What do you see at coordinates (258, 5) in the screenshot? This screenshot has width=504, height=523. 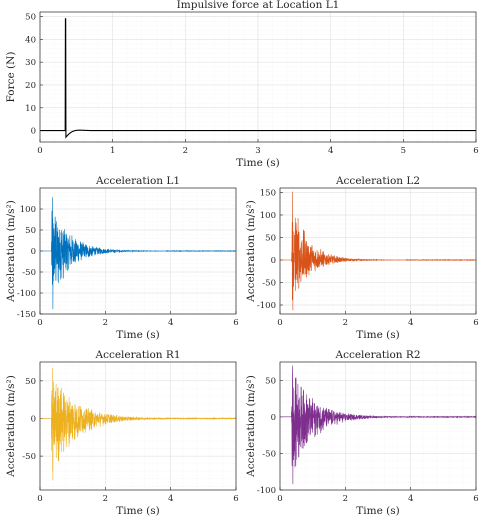 I see `plot-title: Impulsive force at Location L1` at bounding box center [258, 5].